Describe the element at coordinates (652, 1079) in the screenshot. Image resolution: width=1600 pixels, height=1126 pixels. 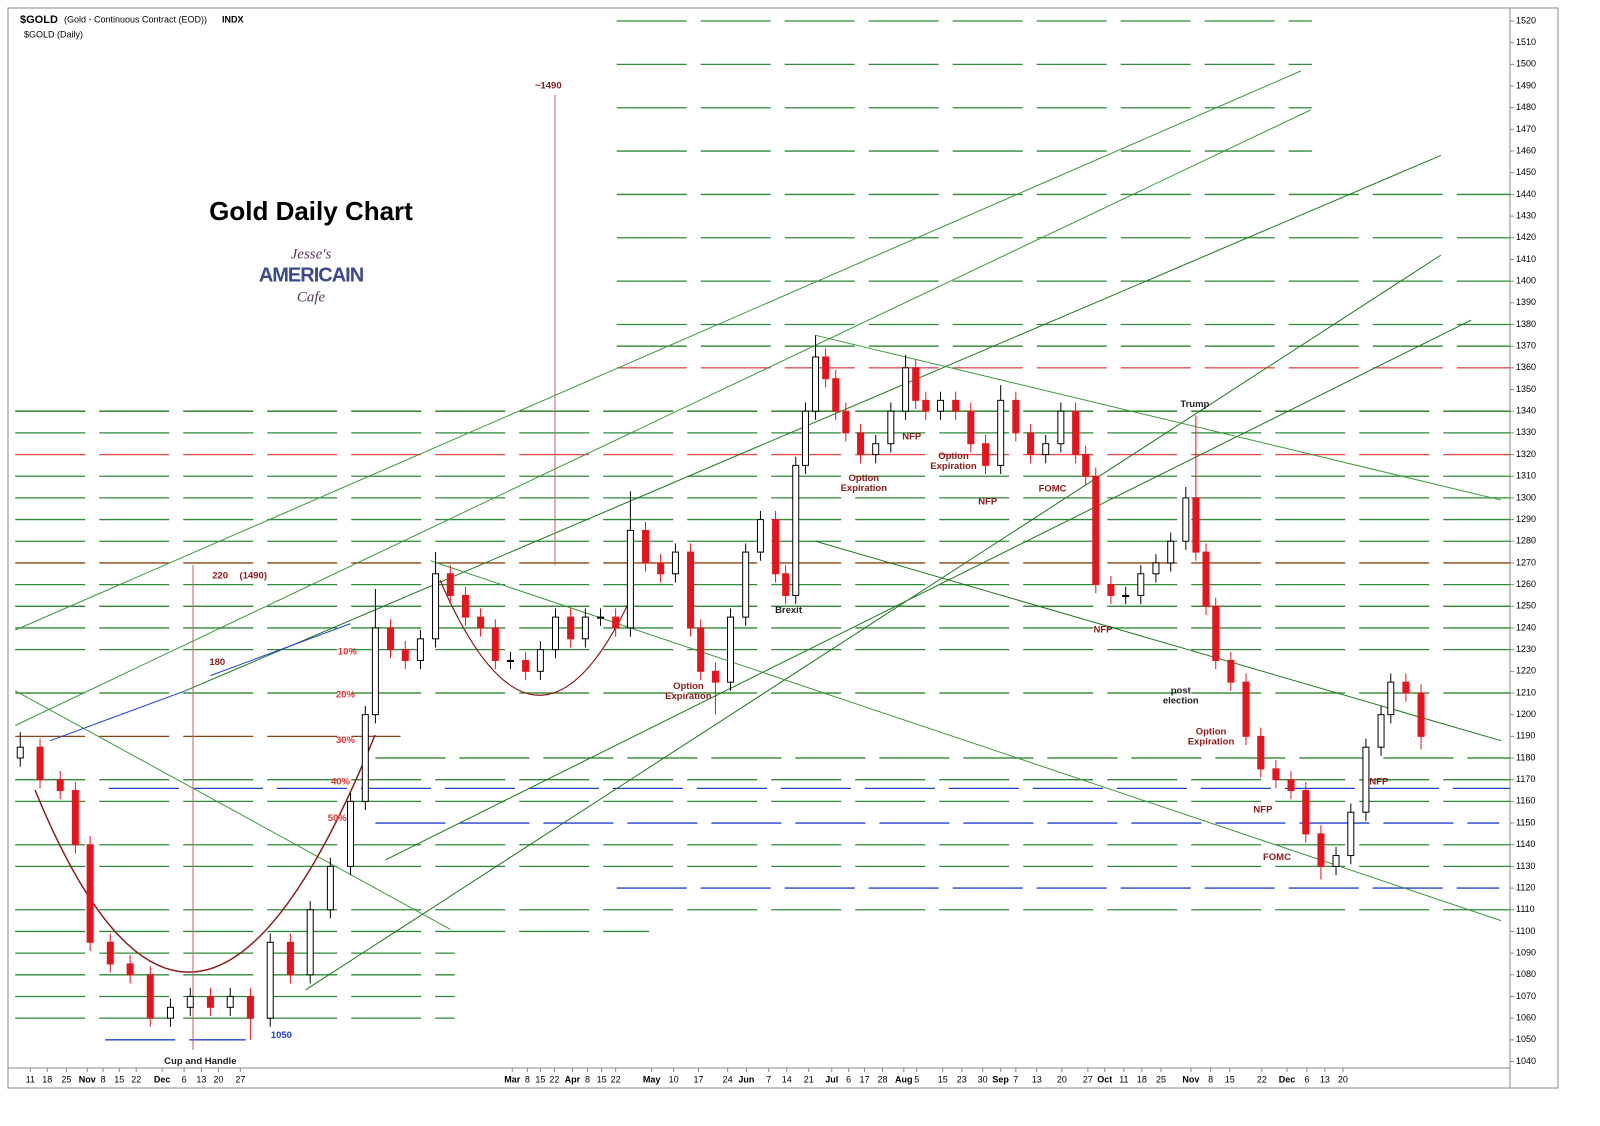
I see `x-tick-label: May` at that location.